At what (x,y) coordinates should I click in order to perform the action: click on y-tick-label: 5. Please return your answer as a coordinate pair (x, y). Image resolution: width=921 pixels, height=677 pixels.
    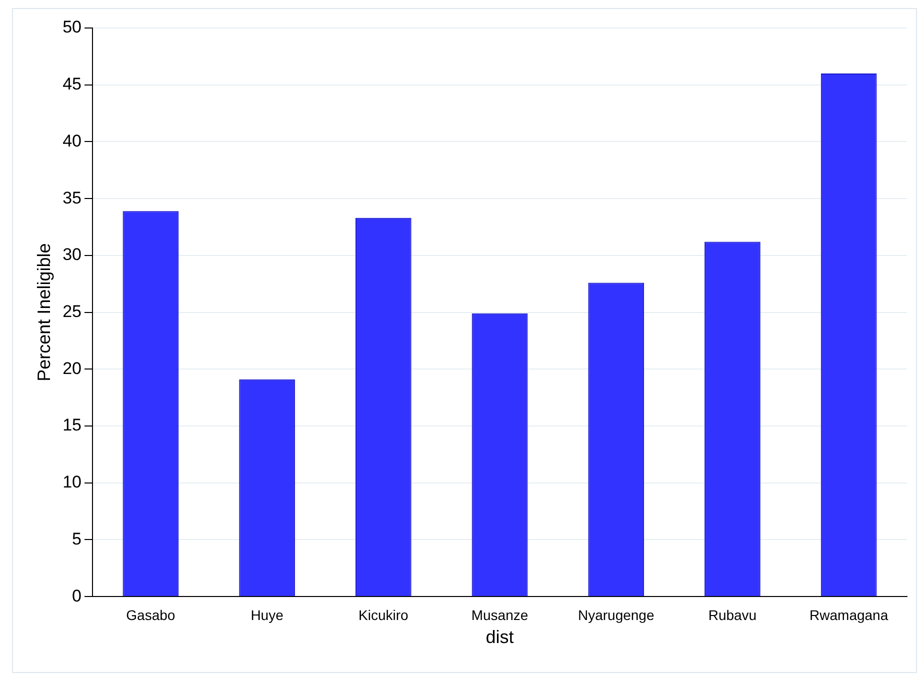
    Looking at the image, I should click on (77, 538).